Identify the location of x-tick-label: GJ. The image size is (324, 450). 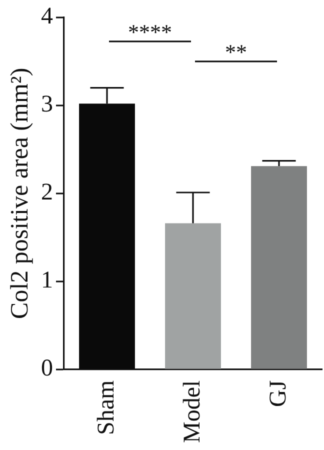
(278, 394).